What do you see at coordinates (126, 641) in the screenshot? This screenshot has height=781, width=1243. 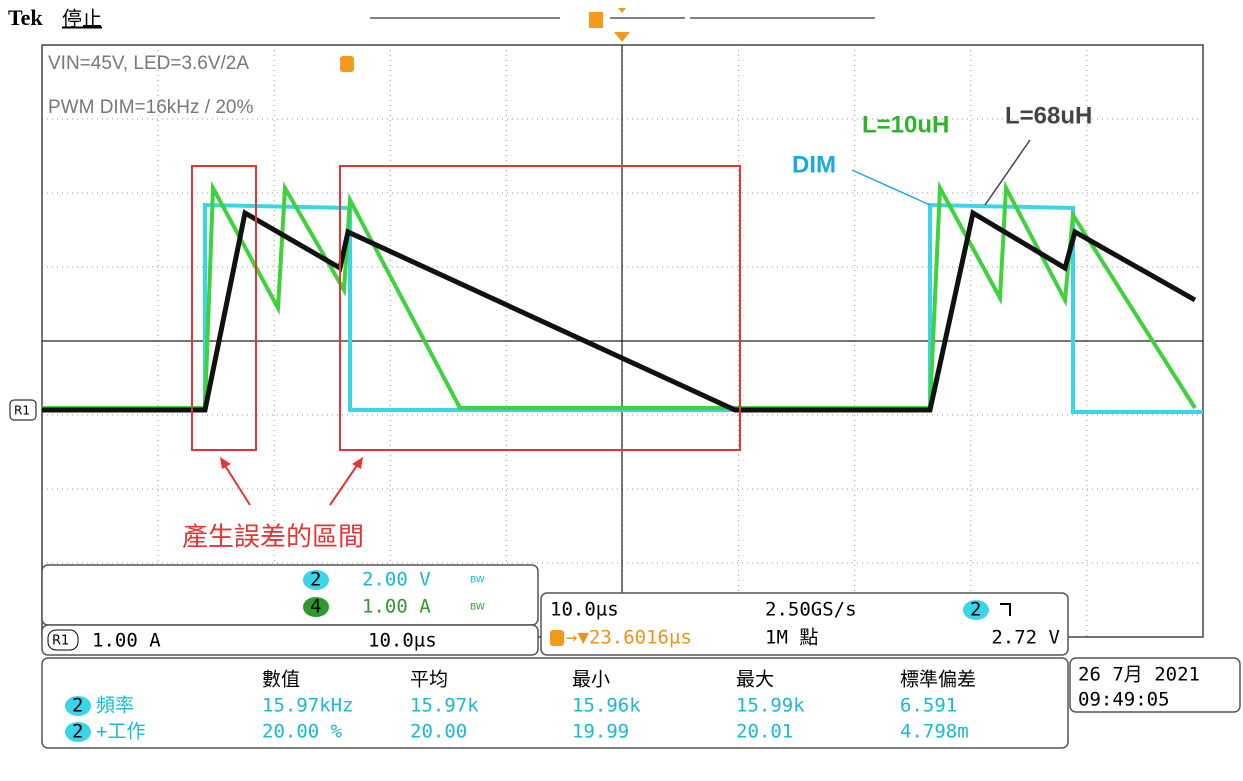 I see `ref-scale: 1.00 A` at bounding box center [126, 641].